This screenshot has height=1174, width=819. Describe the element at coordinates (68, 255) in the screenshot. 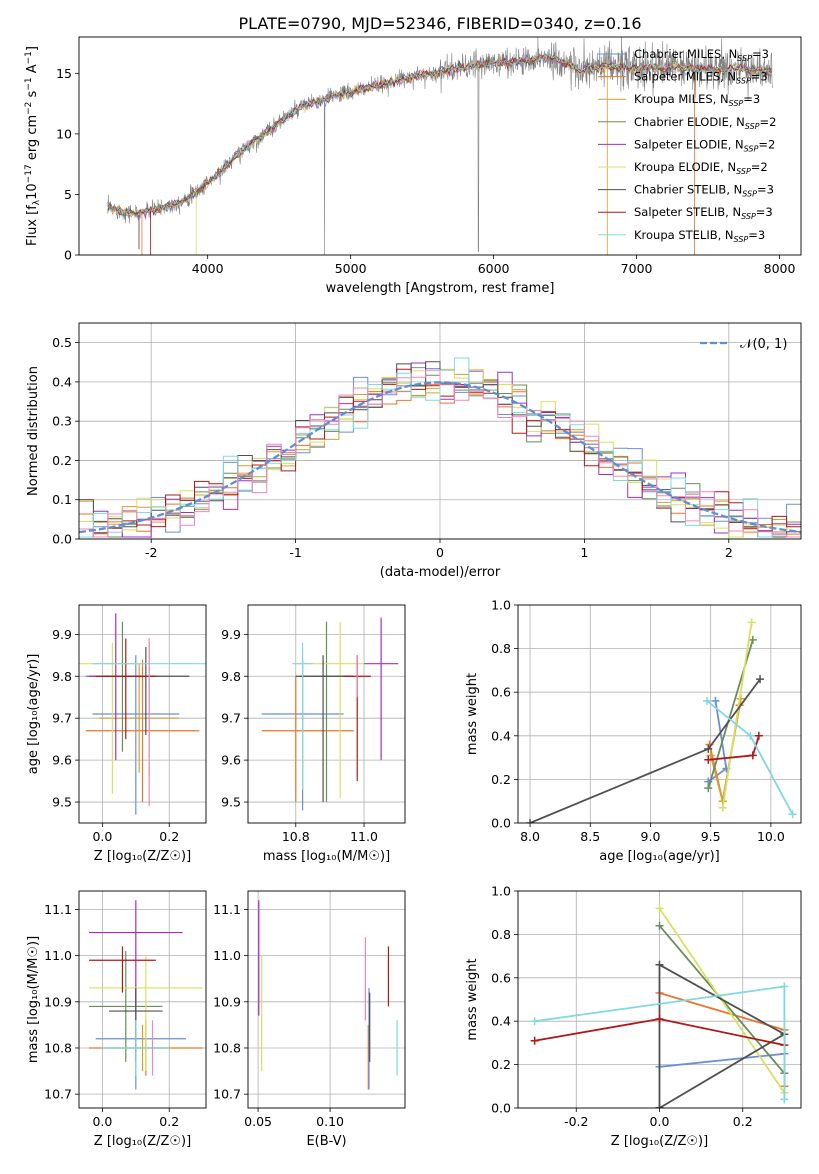

I see `y-tick-label: 0` at that location.